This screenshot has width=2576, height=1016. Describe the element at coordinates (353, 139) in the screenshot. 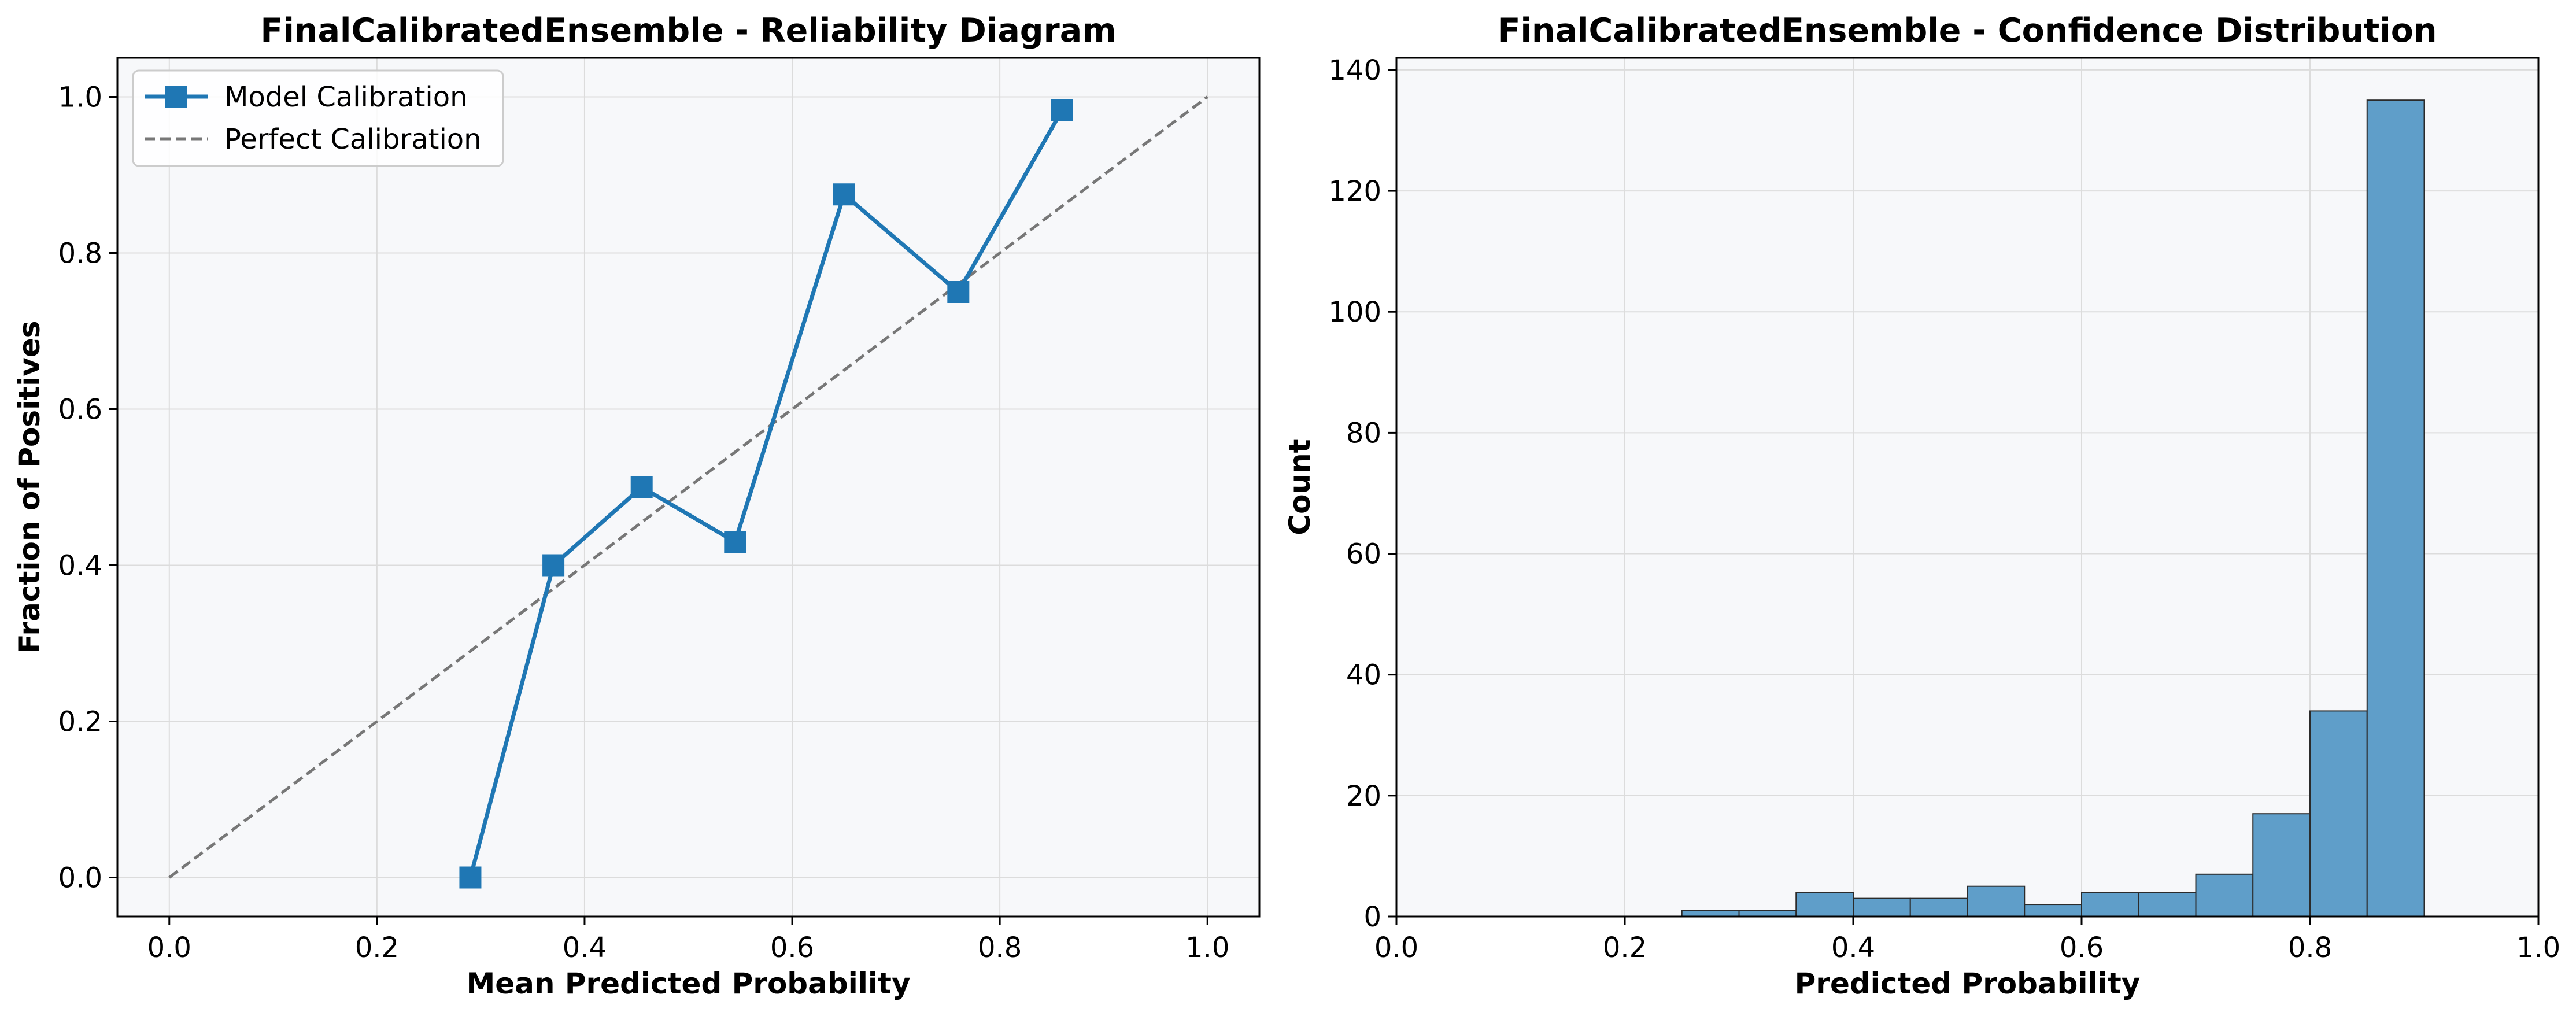

I see `legend-perfect-label: Perfect Calibration` at that location.